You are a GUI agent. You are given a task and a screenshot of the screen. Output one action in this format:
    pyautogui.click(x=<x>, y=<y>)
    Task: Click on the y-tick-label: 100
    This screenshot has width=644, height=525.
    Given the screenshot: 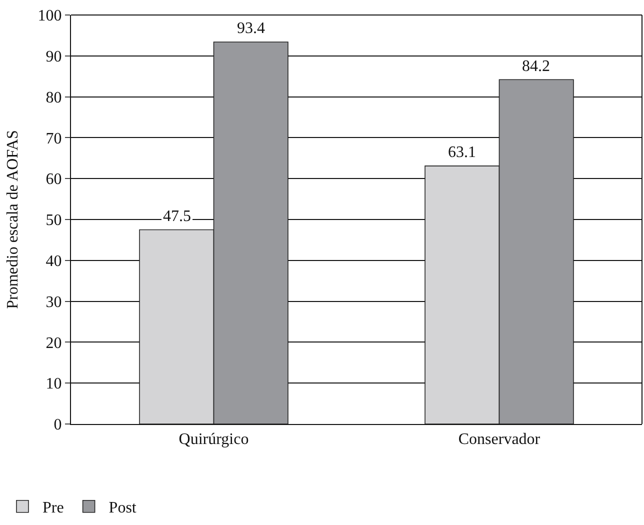 What is the action you would take?
    pyautogui.click(x=50, y=16)
    